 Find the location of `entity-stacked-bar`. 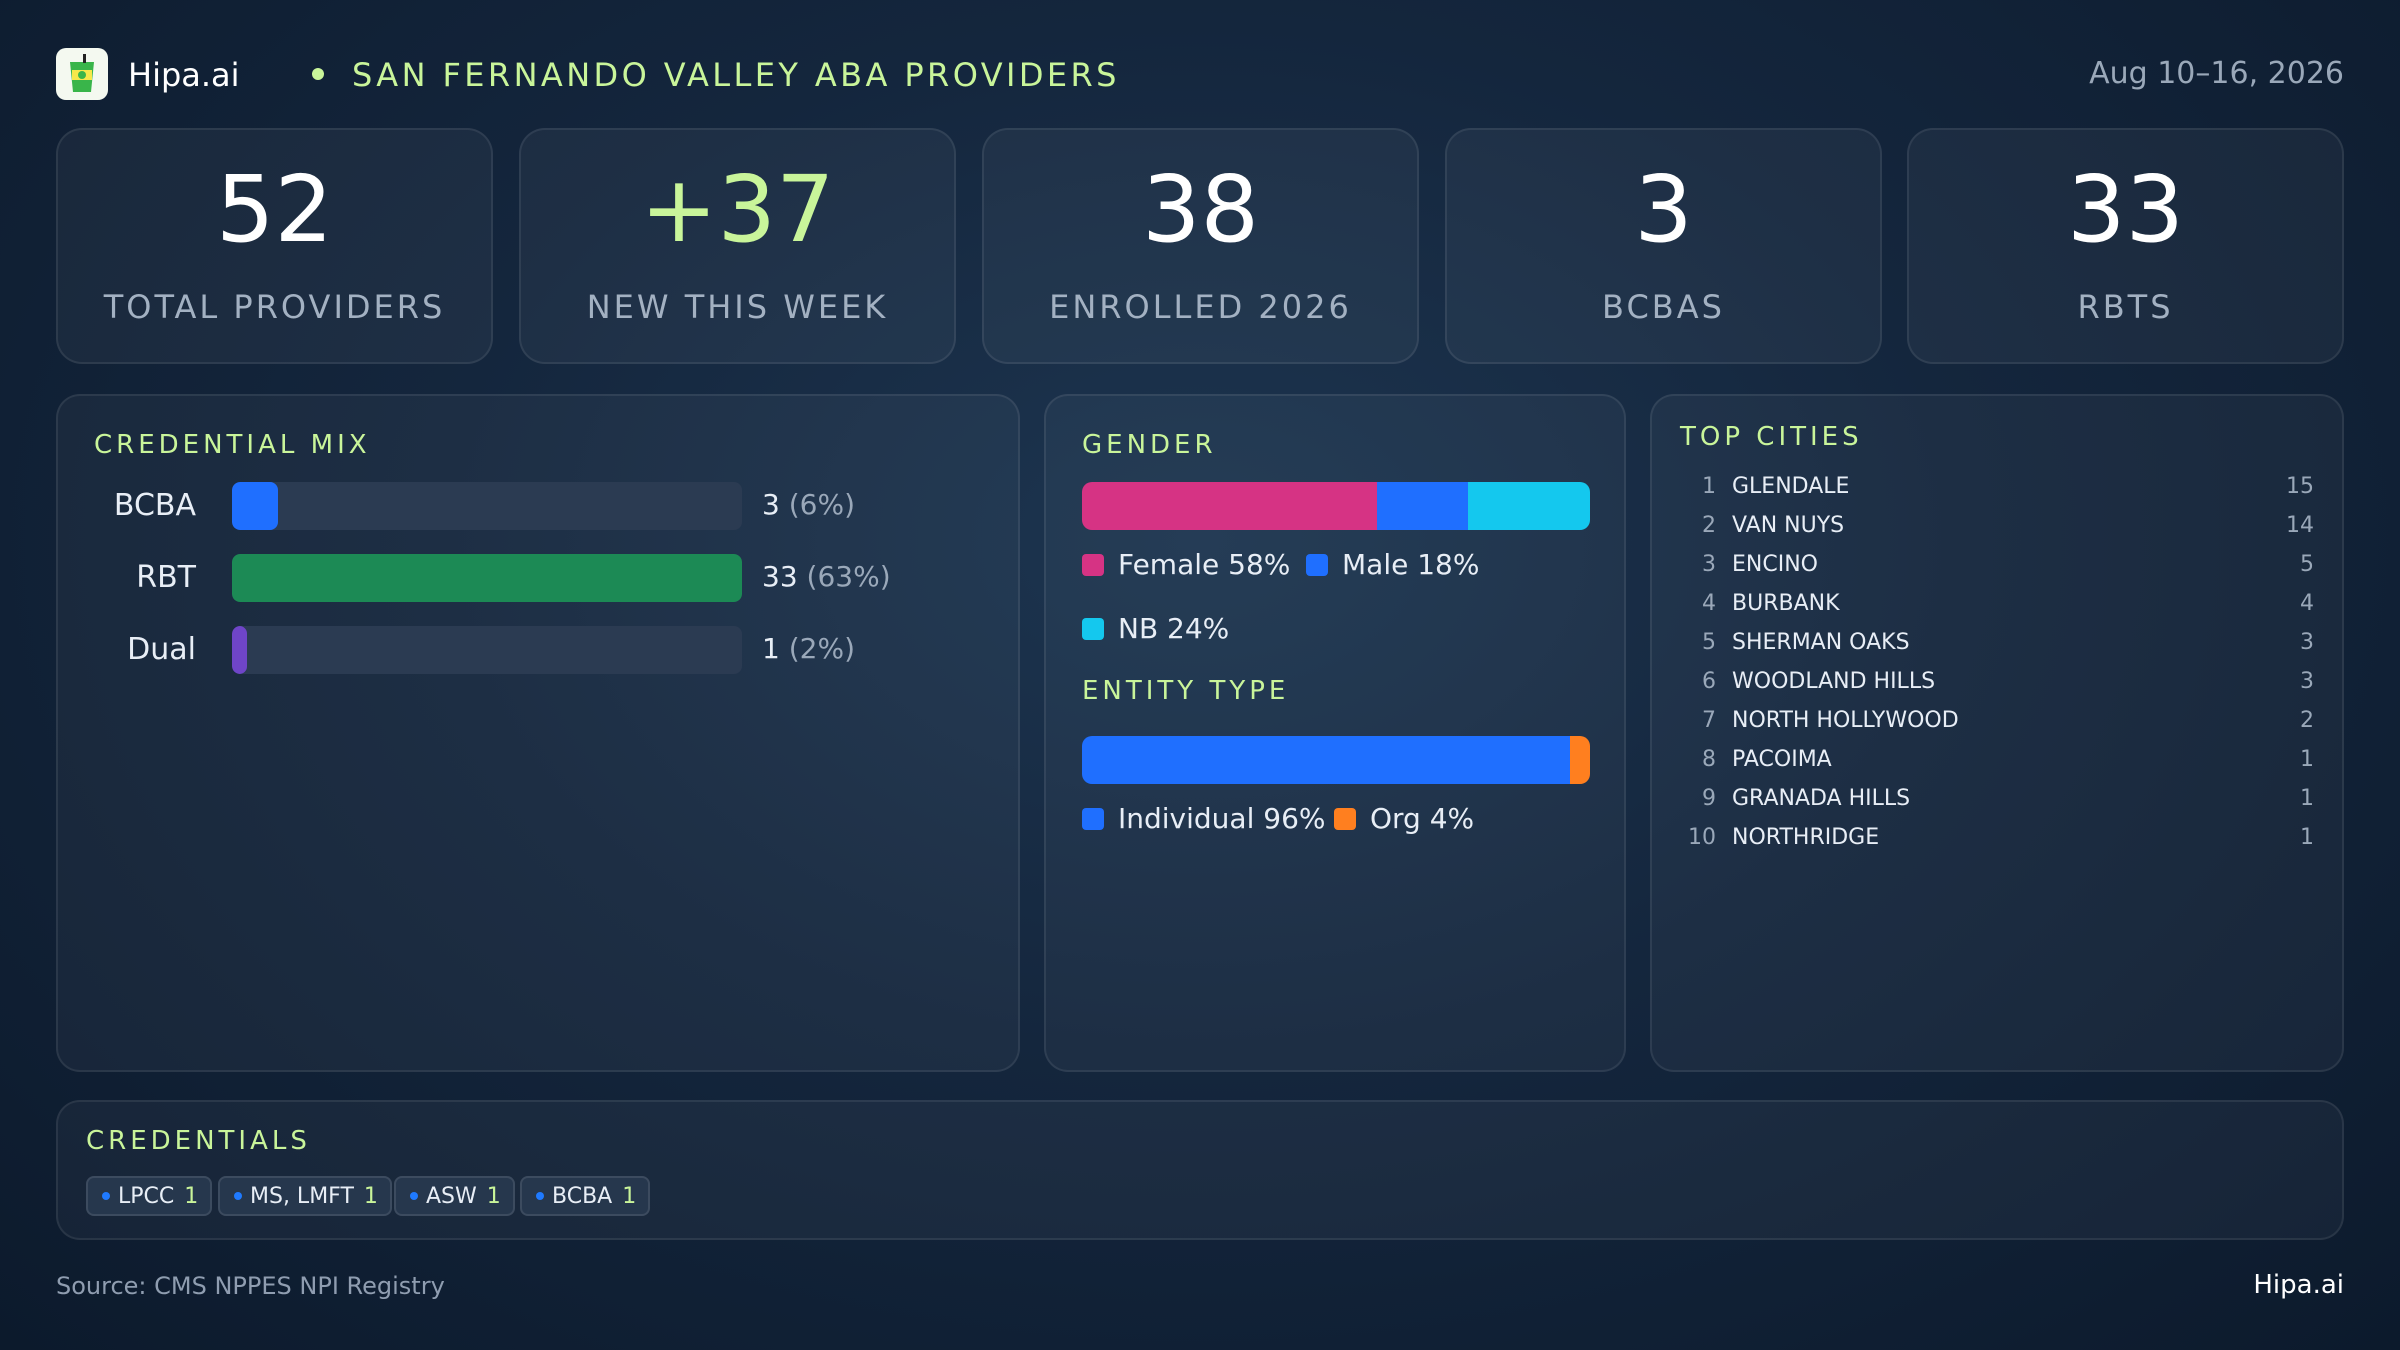

entity-stacked-bar is located at coordinates (1336, 760).